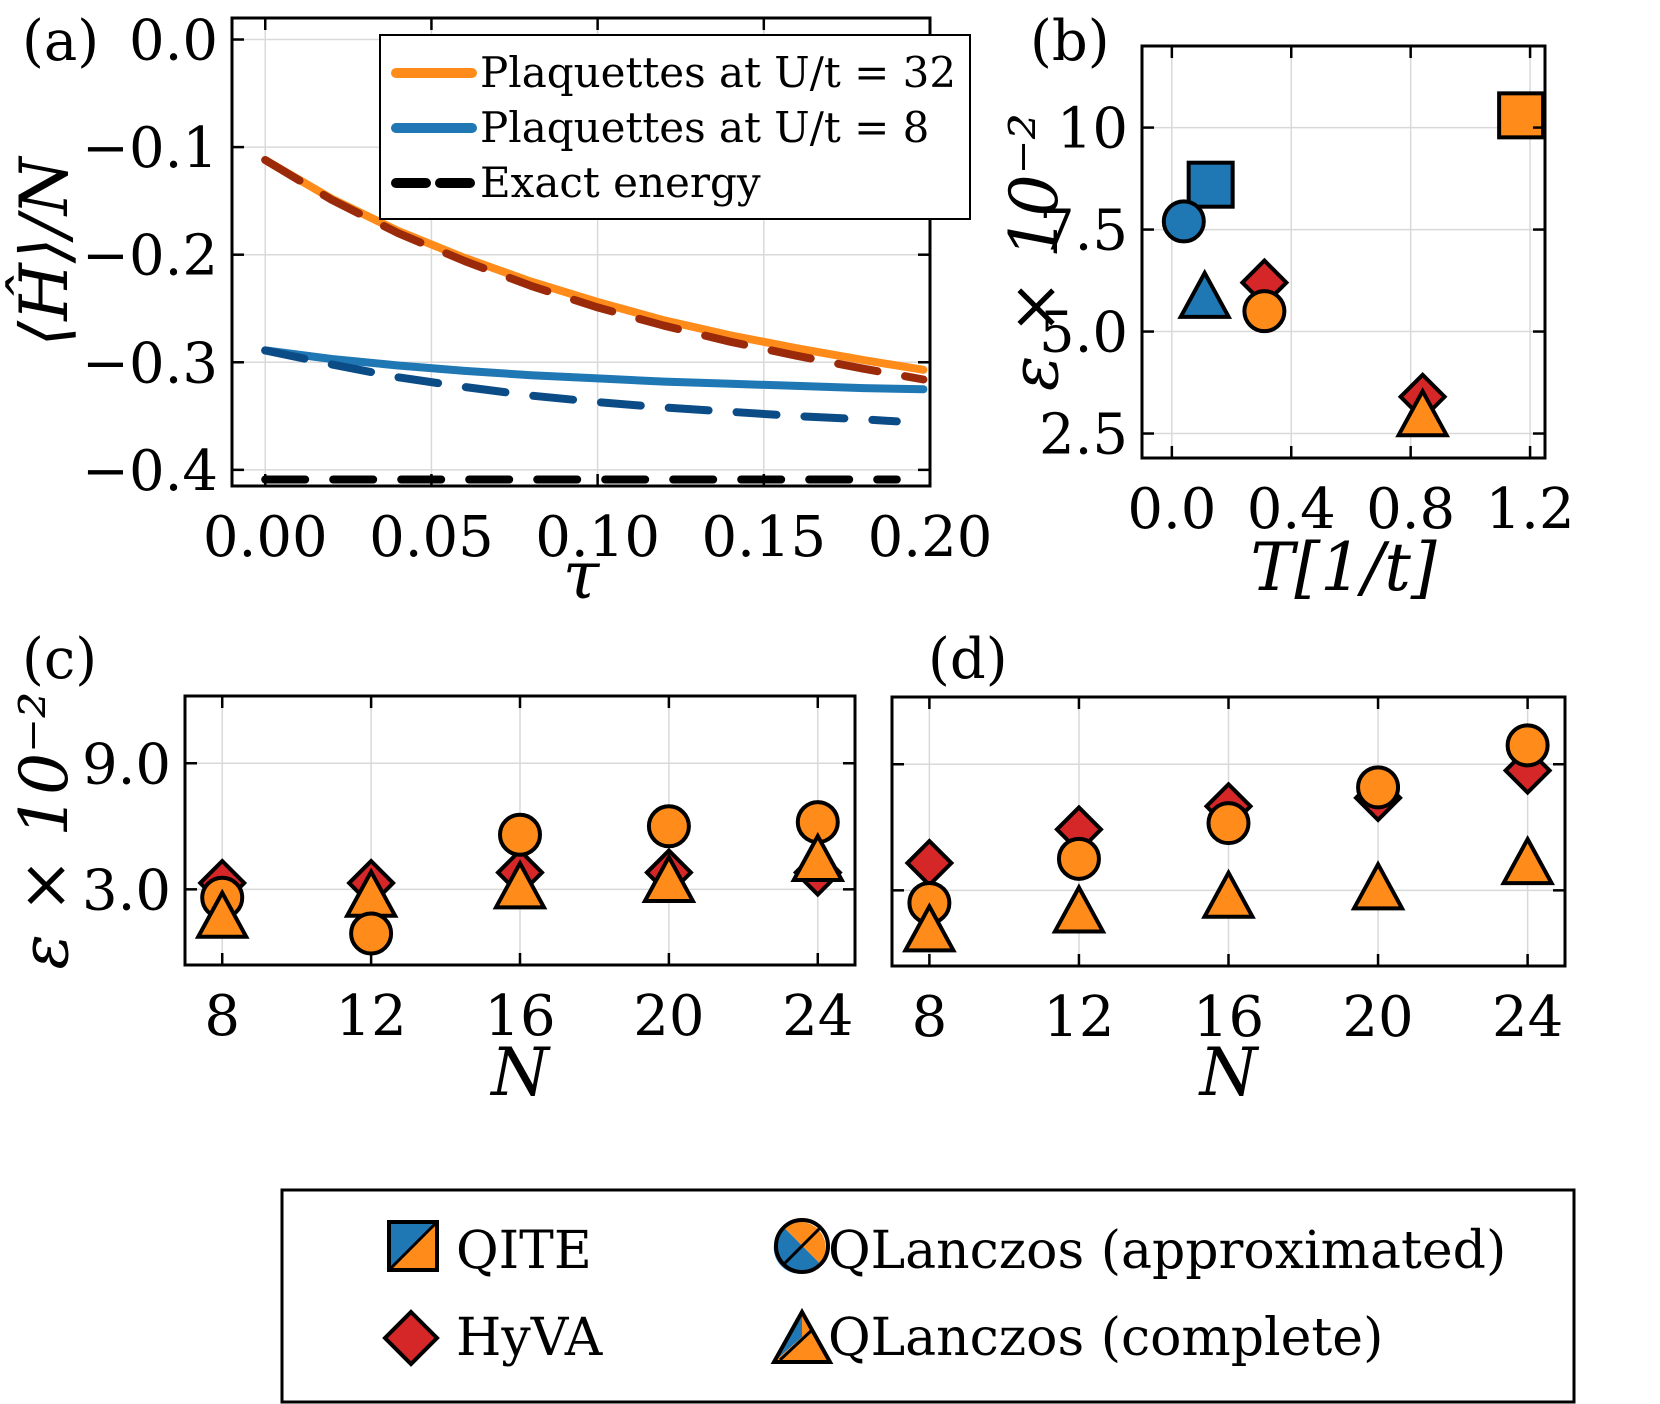 The width and height of the screenshot is (1660, 1404). I want to click on y-tick-label: 2.5, so click(1083, 435).